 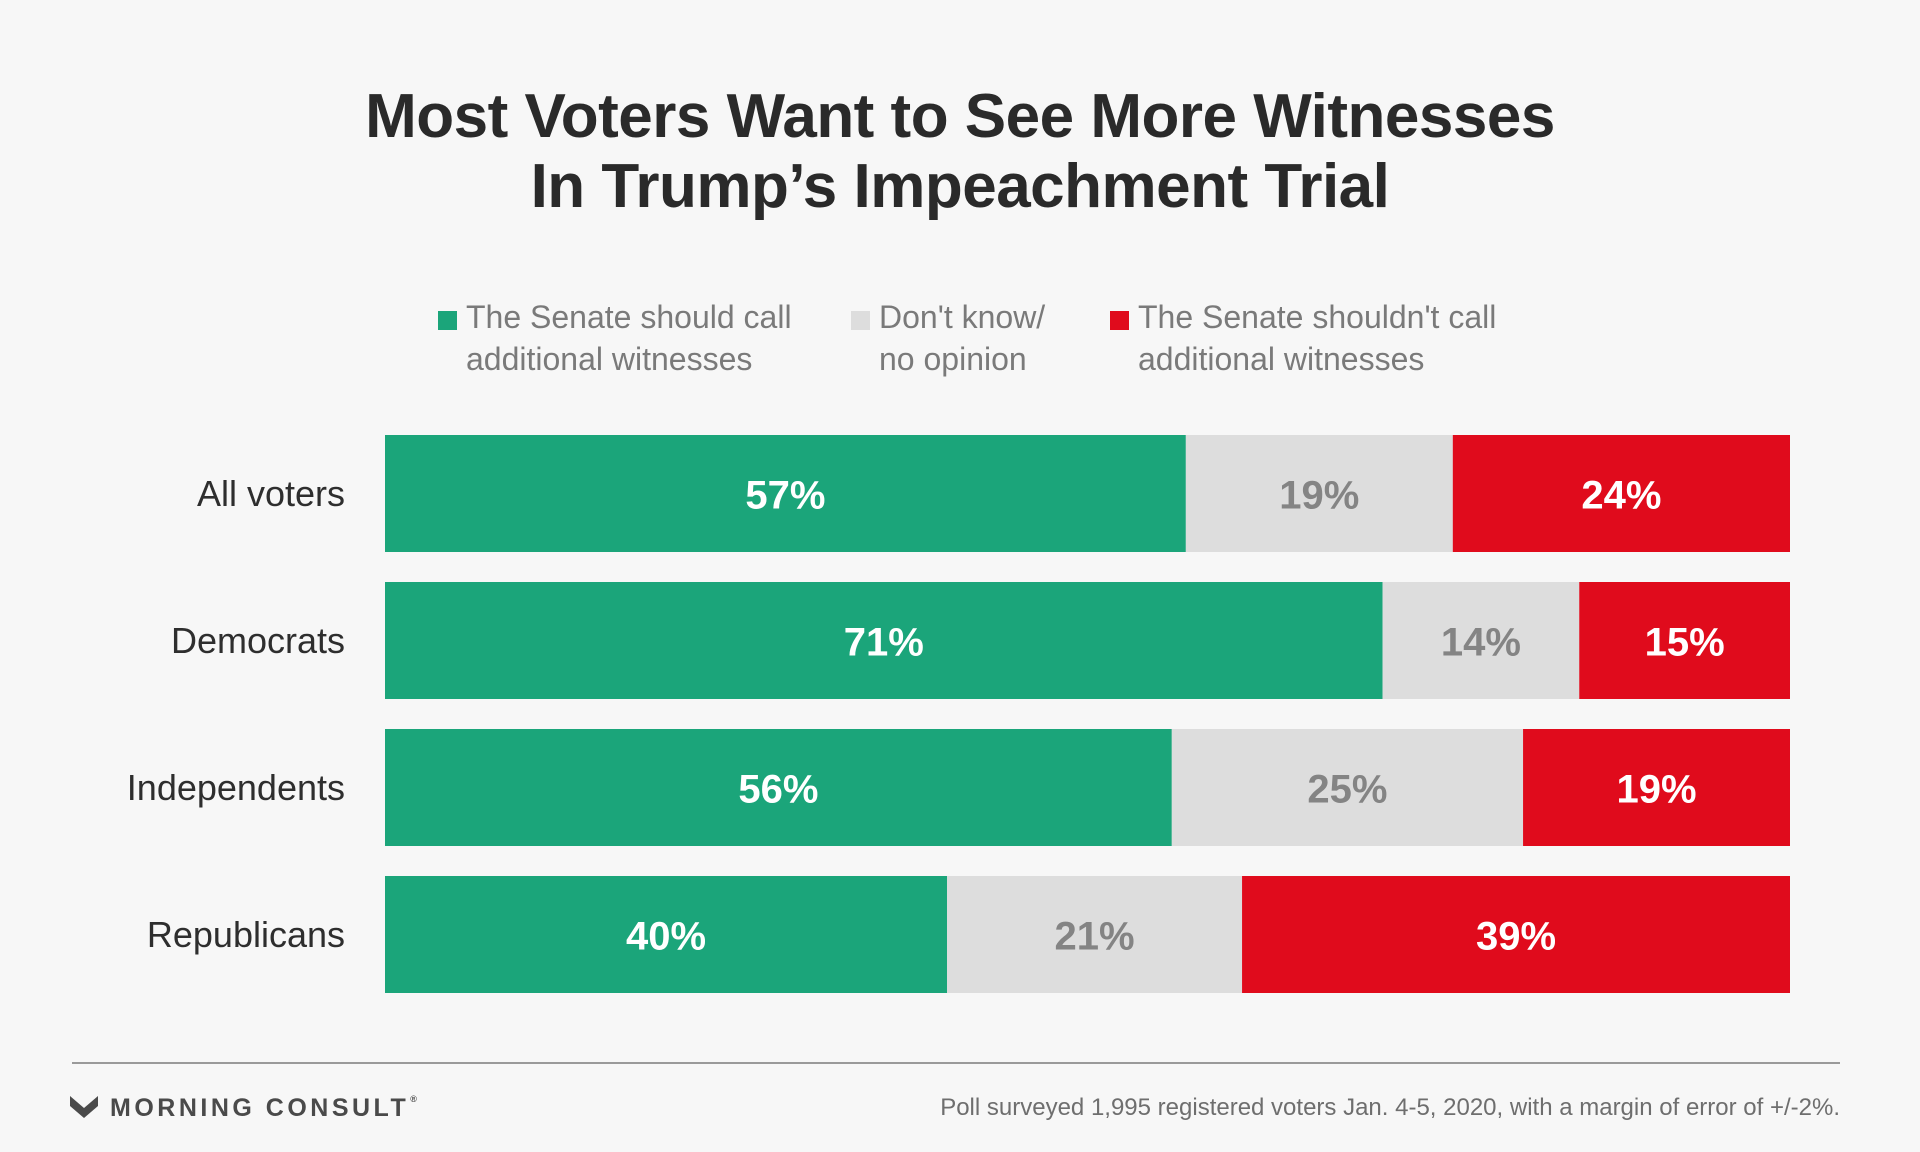 I want to click on legend-item-dont-know: Don't know/ no opinion, so click(x=948, y=338).